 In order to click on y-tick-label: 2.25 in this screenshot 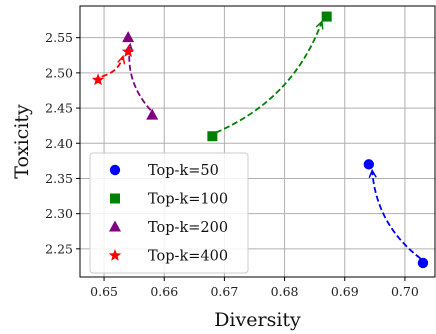, I will do `click(59, 248)`.